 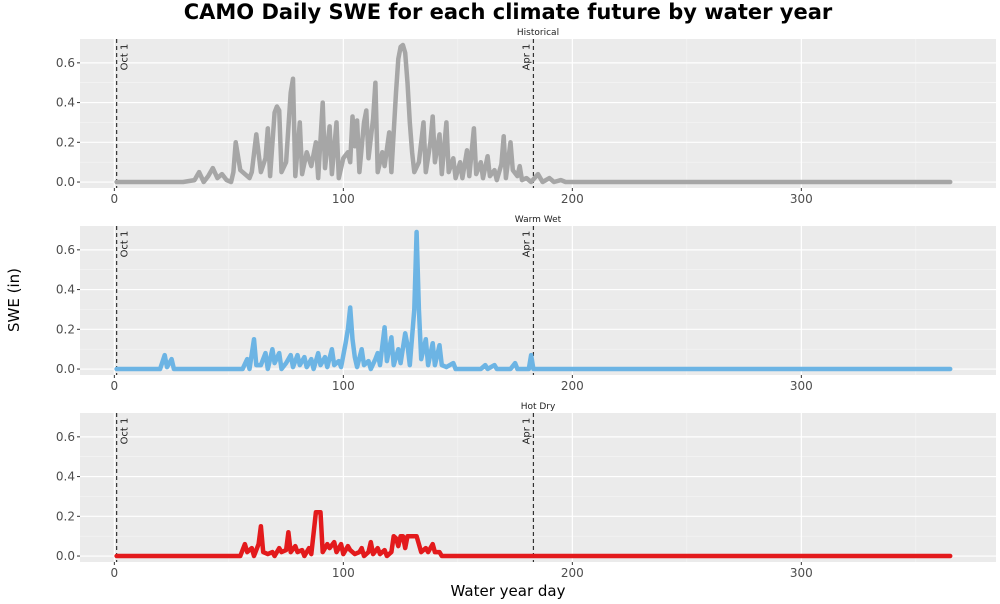 I want to click on series-line, so click(x=533, y=534).